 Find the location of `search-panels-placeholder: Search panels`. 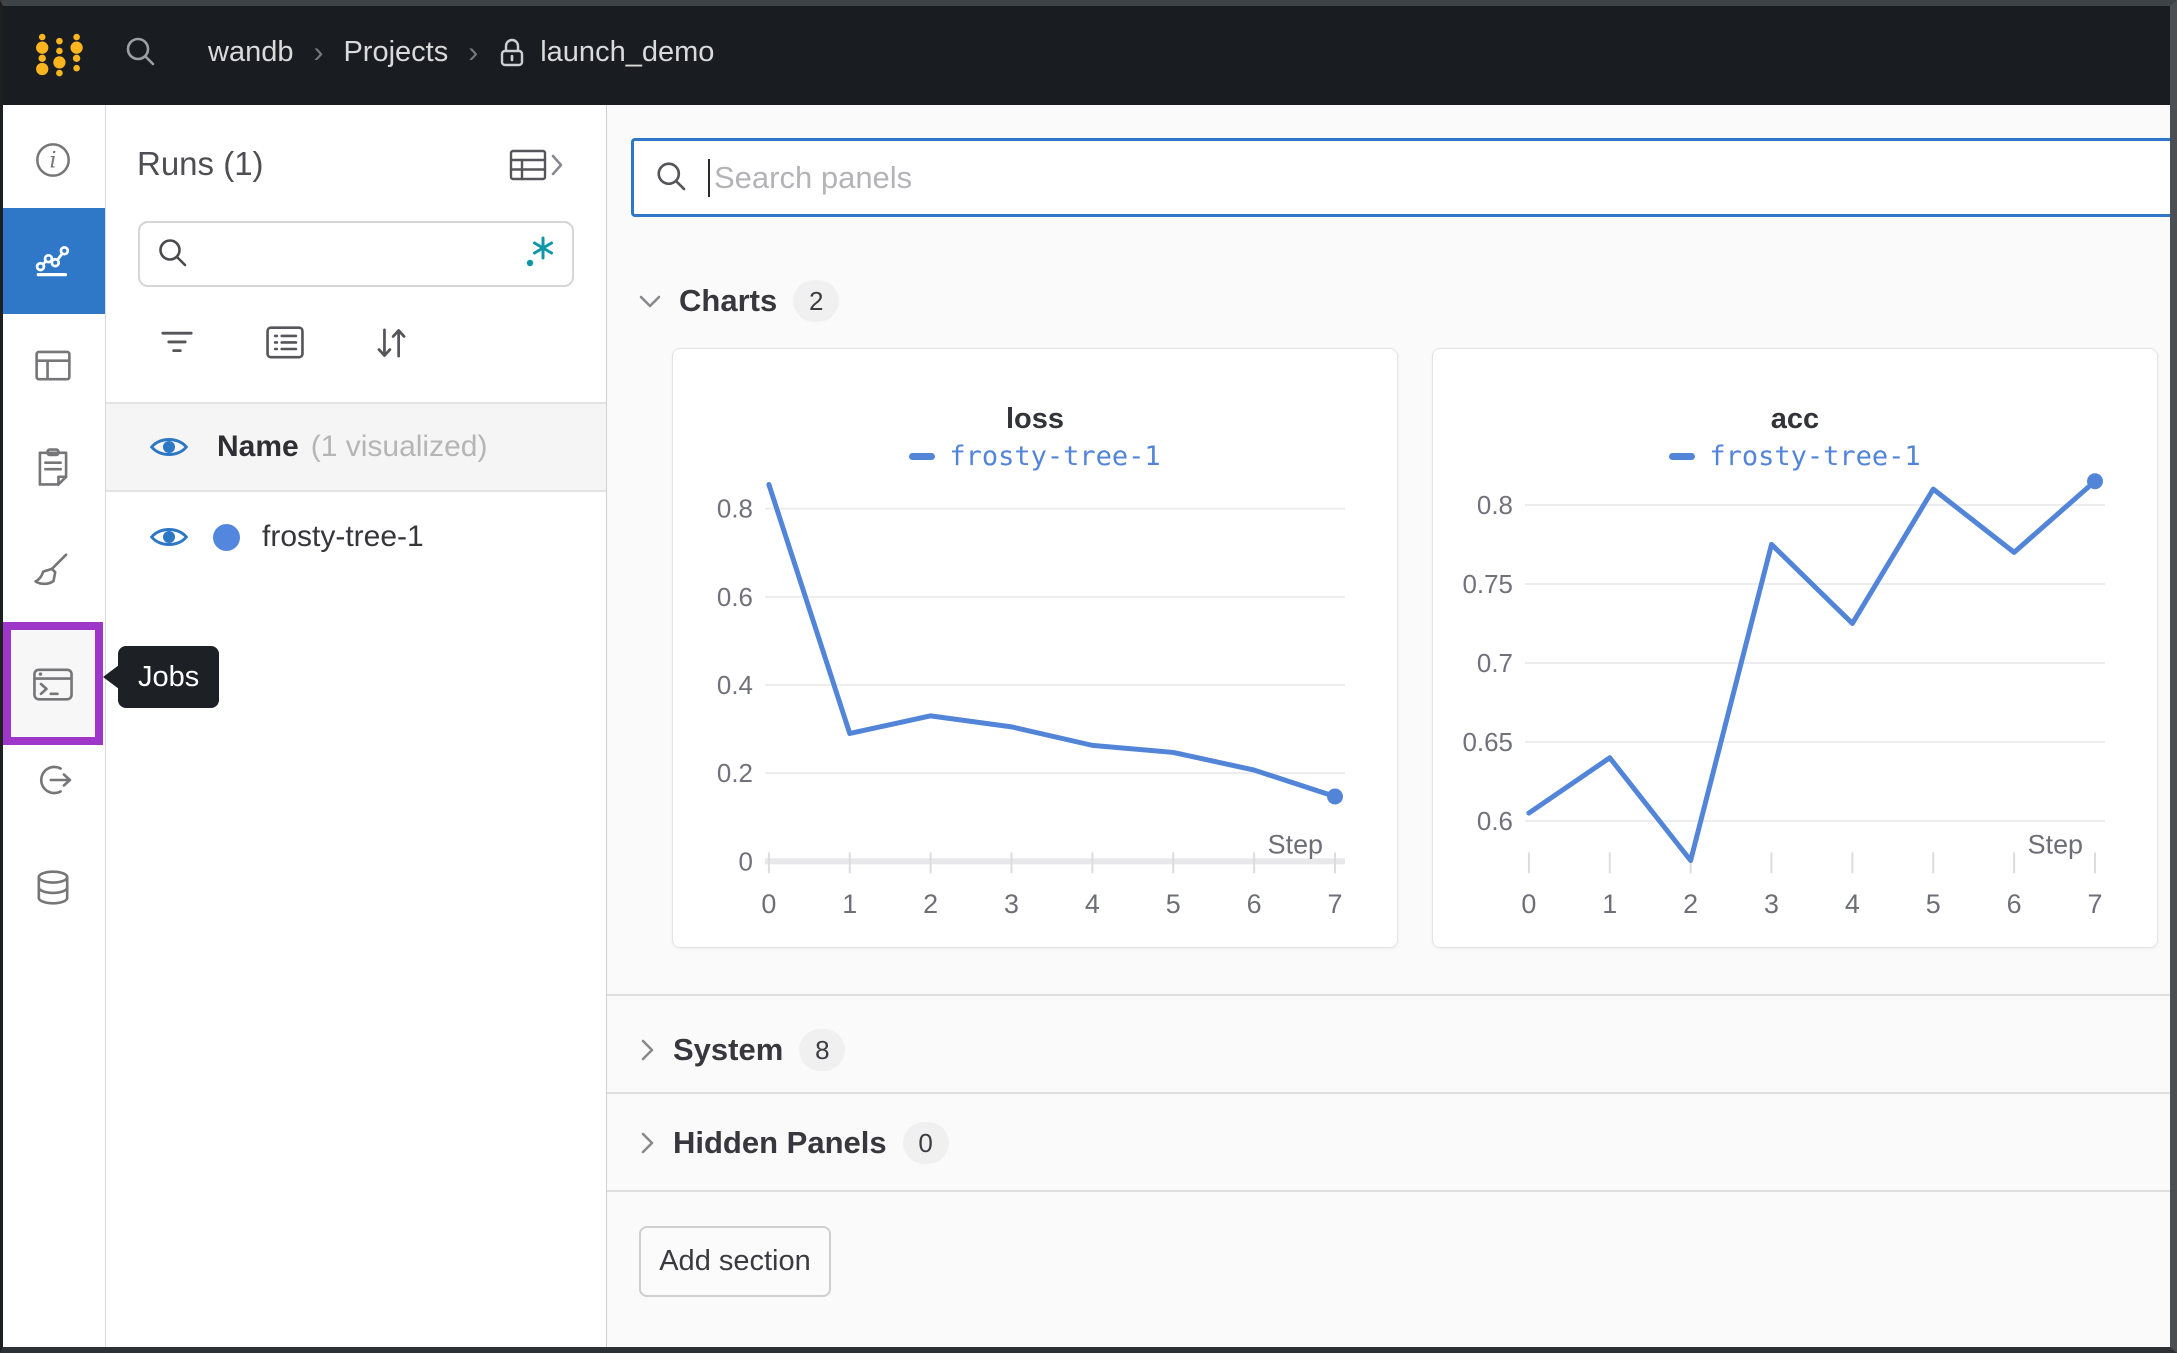

search-panels-placeholder: Search panels is located at coordinates (813, 177).